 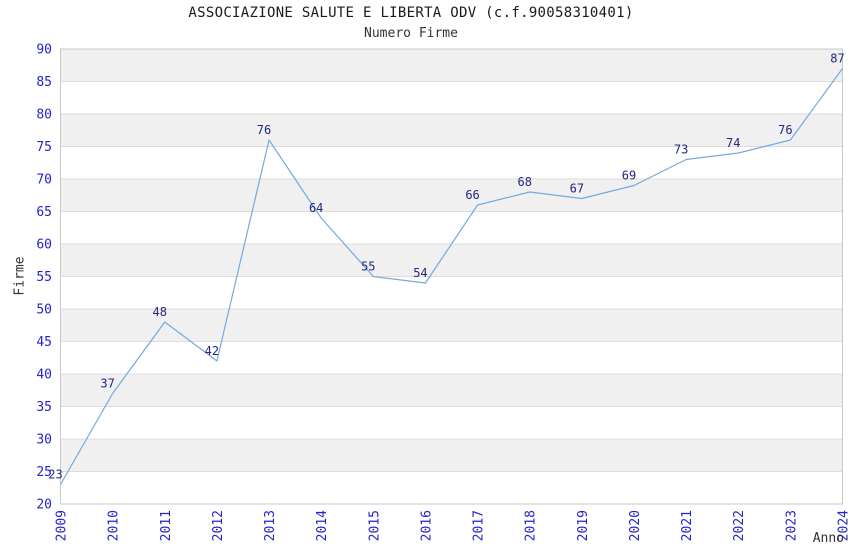 I want to click on data-label: 68, so click(x=524, y=182).